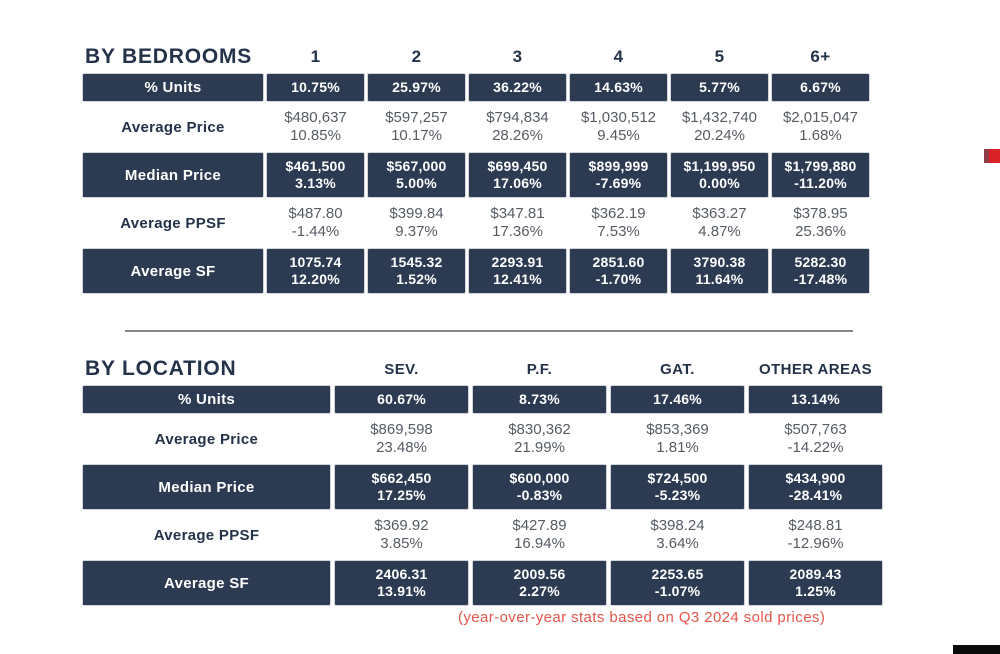 This screenshot has width=1000, height=654. Describe the element at coordinates (815, 495) in the screenshot. I see `cell-yoy-percent: -28.41%` at that location.